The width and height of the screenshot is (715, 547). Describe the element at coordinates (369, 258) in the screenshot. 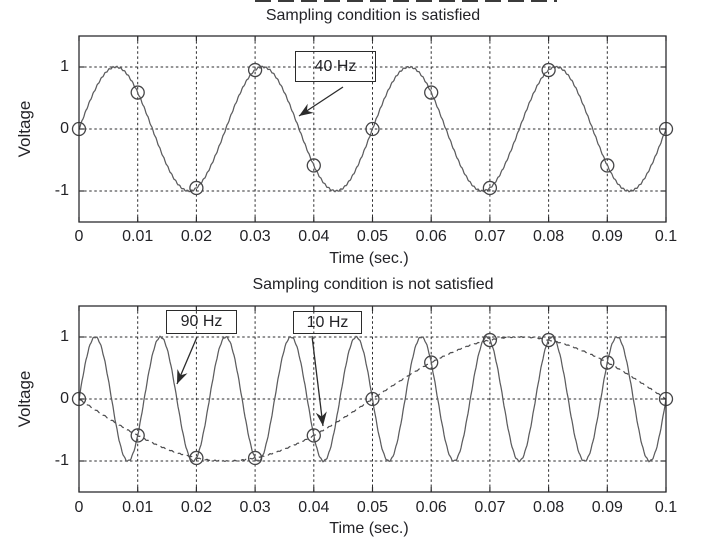

I see `top-plot-xlabel: Time (sec.)` at that location.